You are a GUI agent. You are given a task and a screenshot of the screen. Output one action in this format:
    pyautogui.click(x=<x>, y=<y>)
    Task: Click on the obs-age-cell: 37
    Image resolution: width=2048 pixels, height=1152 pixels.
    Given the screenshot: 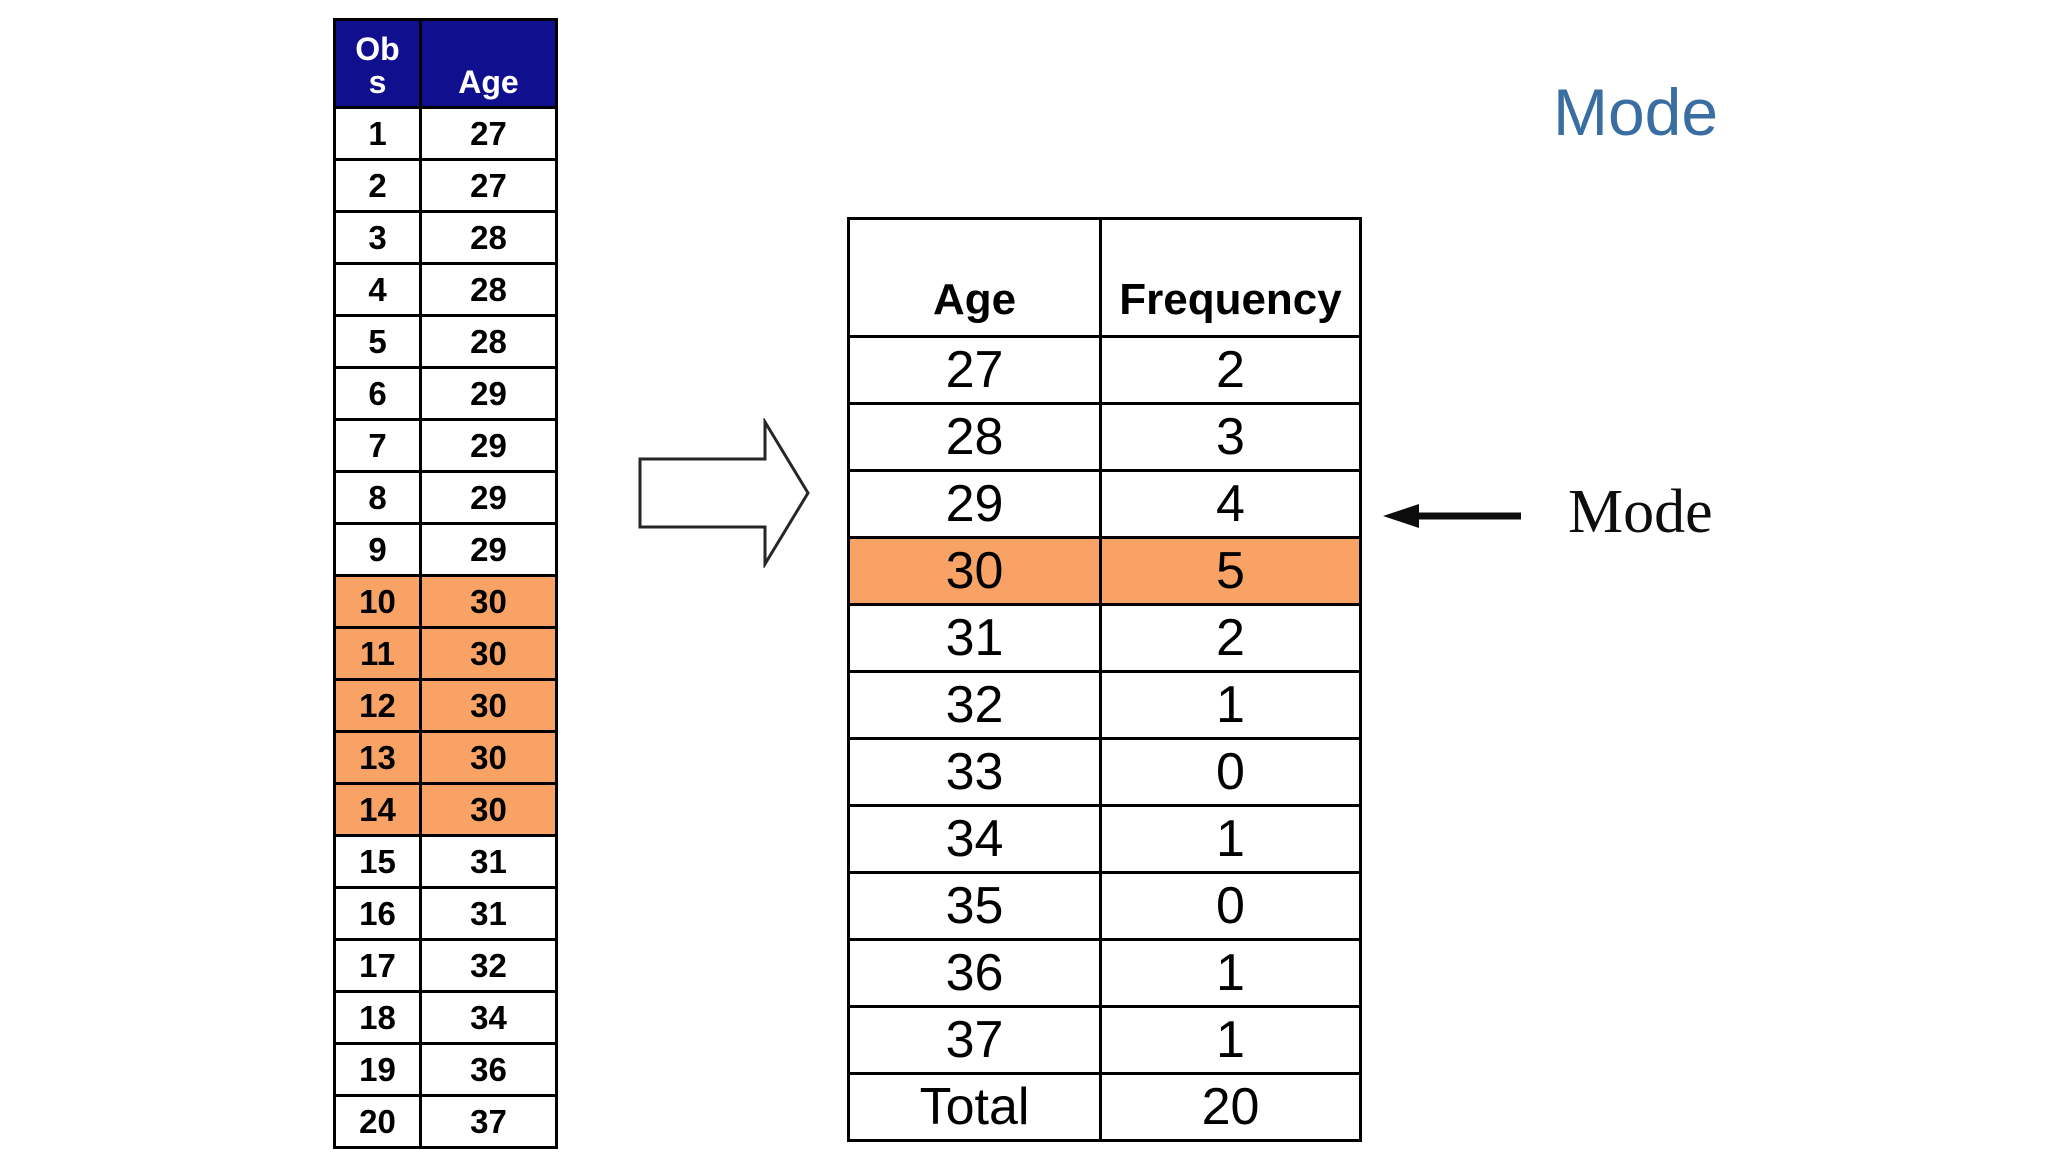 What is the action you would take?
    pyautogui.click(x=488, y=1121)
    